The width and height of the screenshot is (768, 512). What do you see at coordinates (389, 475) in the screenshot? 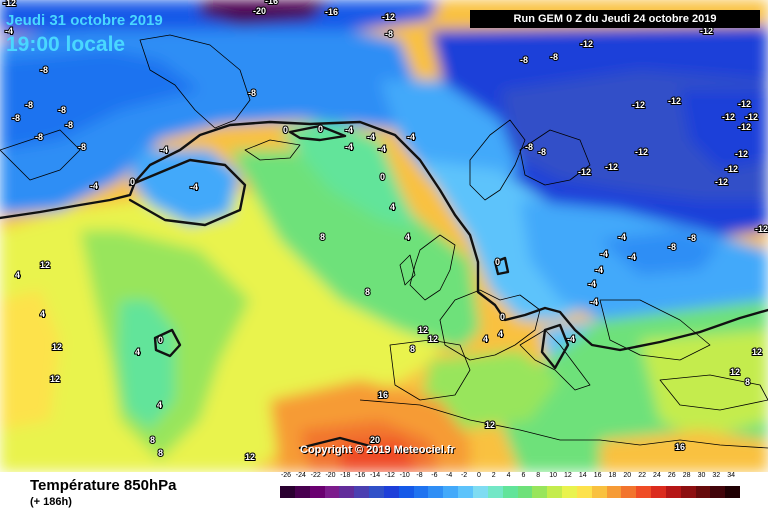
I see `scale-tick-label: -12` at bounding box center [389, 475].